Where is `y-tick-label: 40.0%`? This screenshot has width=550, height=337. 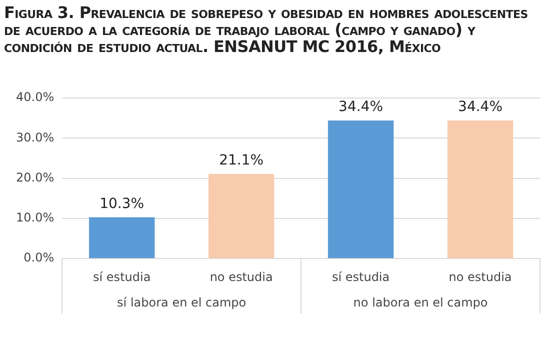 y-tick-label: 40.0% is located at coordinates (35, 97).